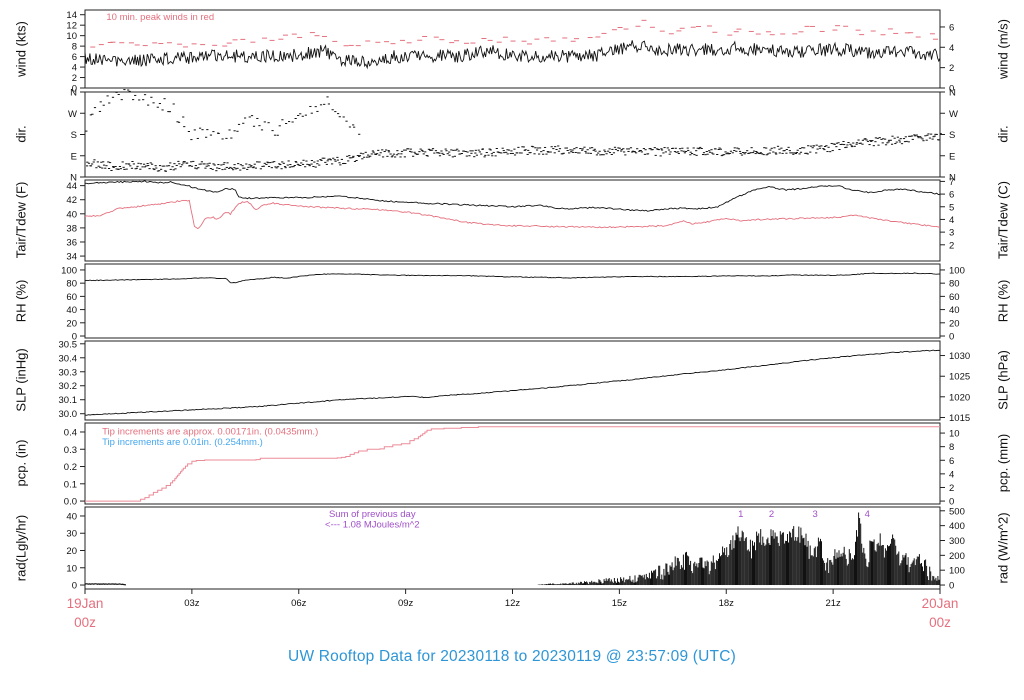  Describe the element at coordinates (70, 450) in the screenshot. I see `ytick-left-pcp: 0.3` at that location.